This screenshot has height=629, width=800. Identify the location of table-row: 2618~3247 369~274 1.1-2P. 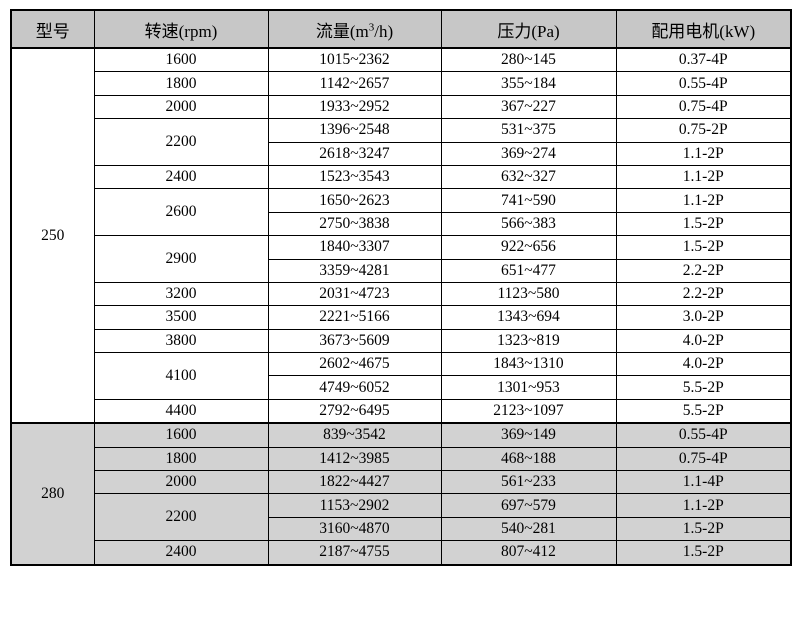
(401, 153).